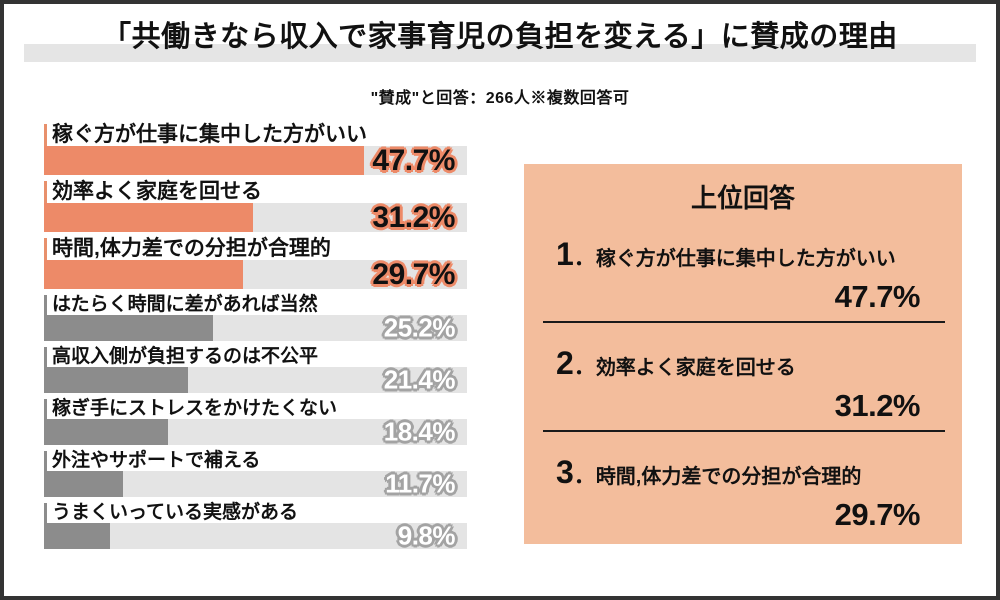 The width and height of the screenshot is (1000, 600). I want to click on bar-track: 31.2%, so click(255, 217).